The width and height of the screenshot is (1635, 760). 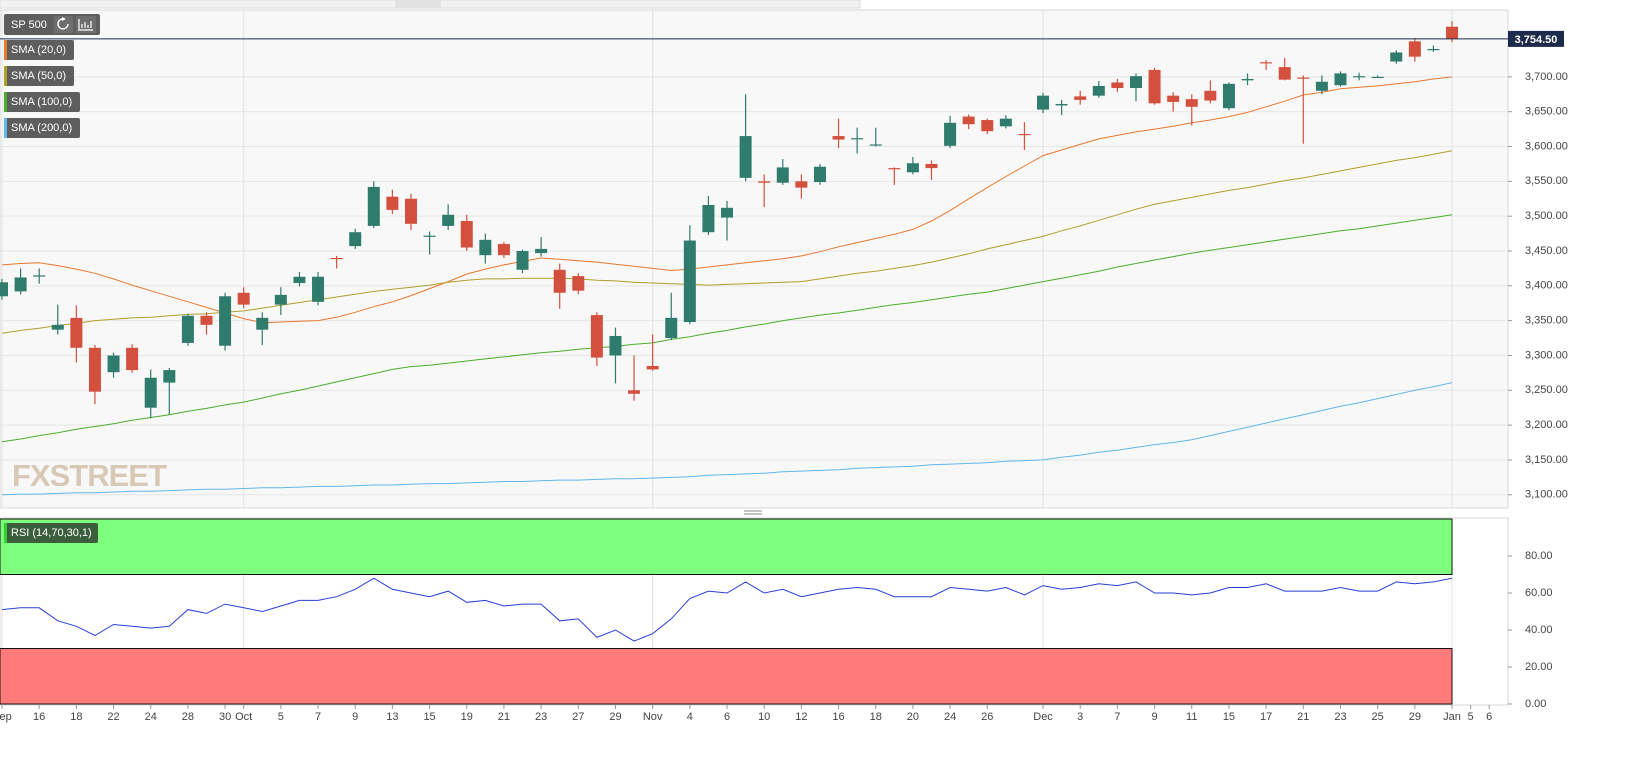 I want to click on x-tick-label: 9, so click(x=1155, y=717).